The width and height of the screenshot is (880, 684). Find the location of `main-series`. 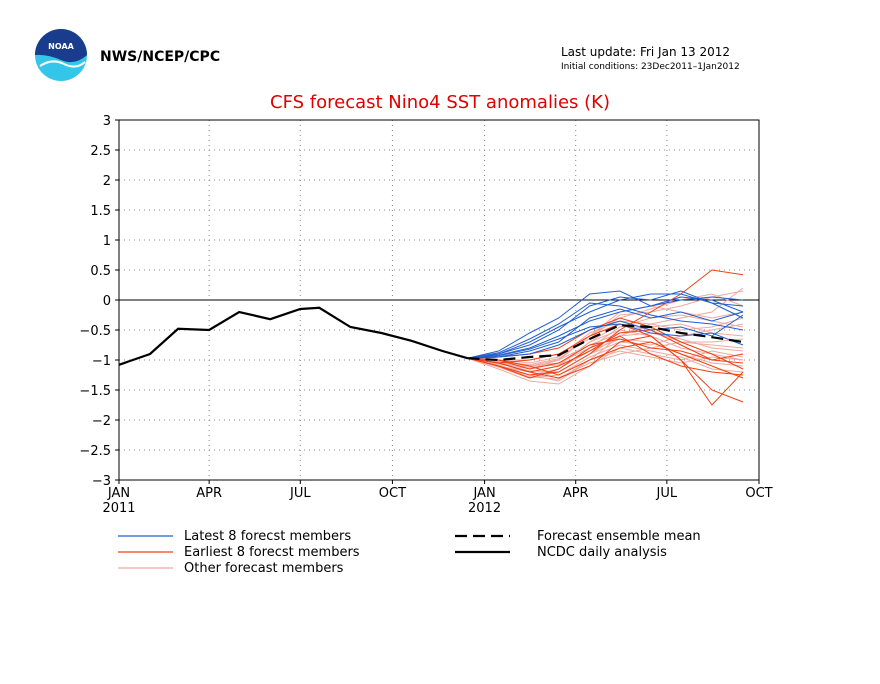

main-series is located at coordinates (431, 336).